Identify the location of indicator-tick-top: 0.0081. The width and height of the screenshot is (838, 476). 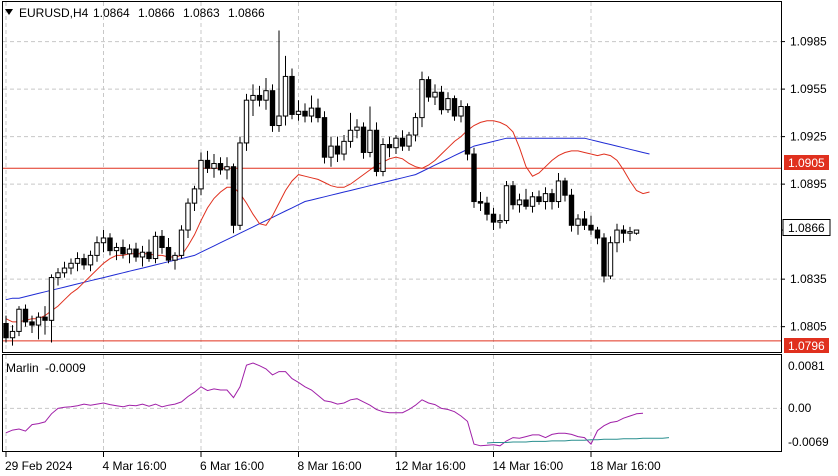
(806, 366).